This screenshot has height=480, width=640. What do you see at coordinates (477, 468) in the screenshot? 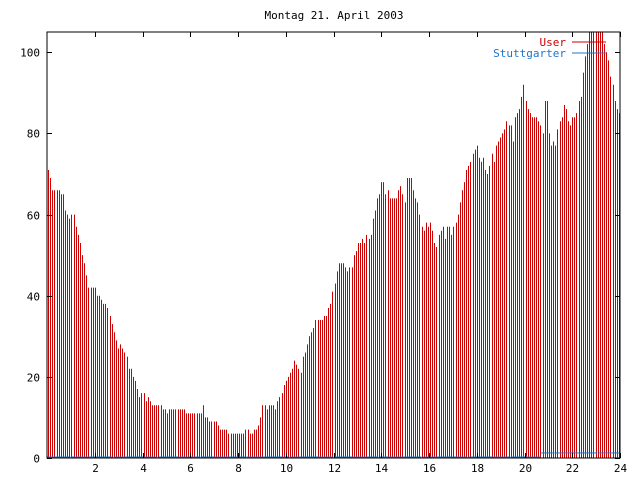
I see `x-tick-label: 18` at bounding box center [477, 468].